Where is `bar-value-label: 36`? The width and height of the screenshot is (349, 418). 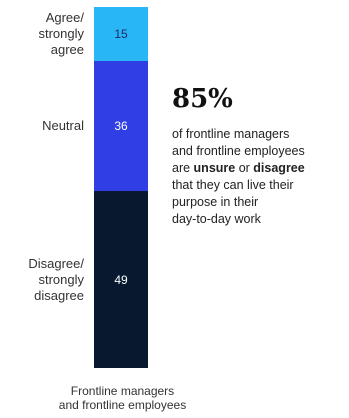
bar-value-label: 36 is located at coordinates (121, 126).